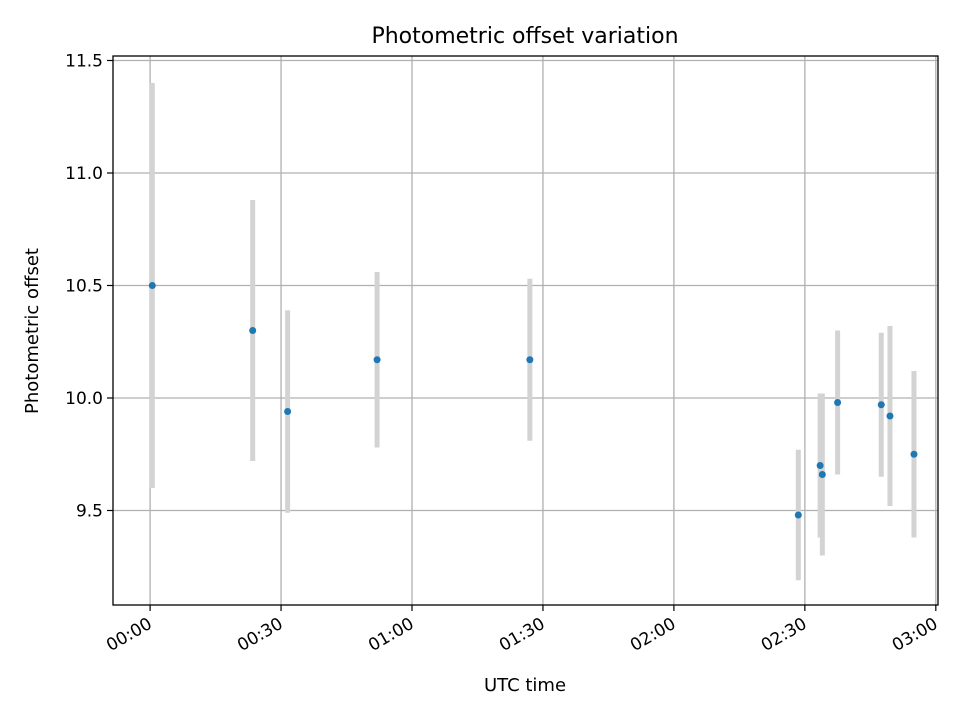 The height and width of the screenshot is (720, 960). Describe the element at coordinates (84, 62) in the screenshot. I see `y-tick-label: 11.5` at that location.